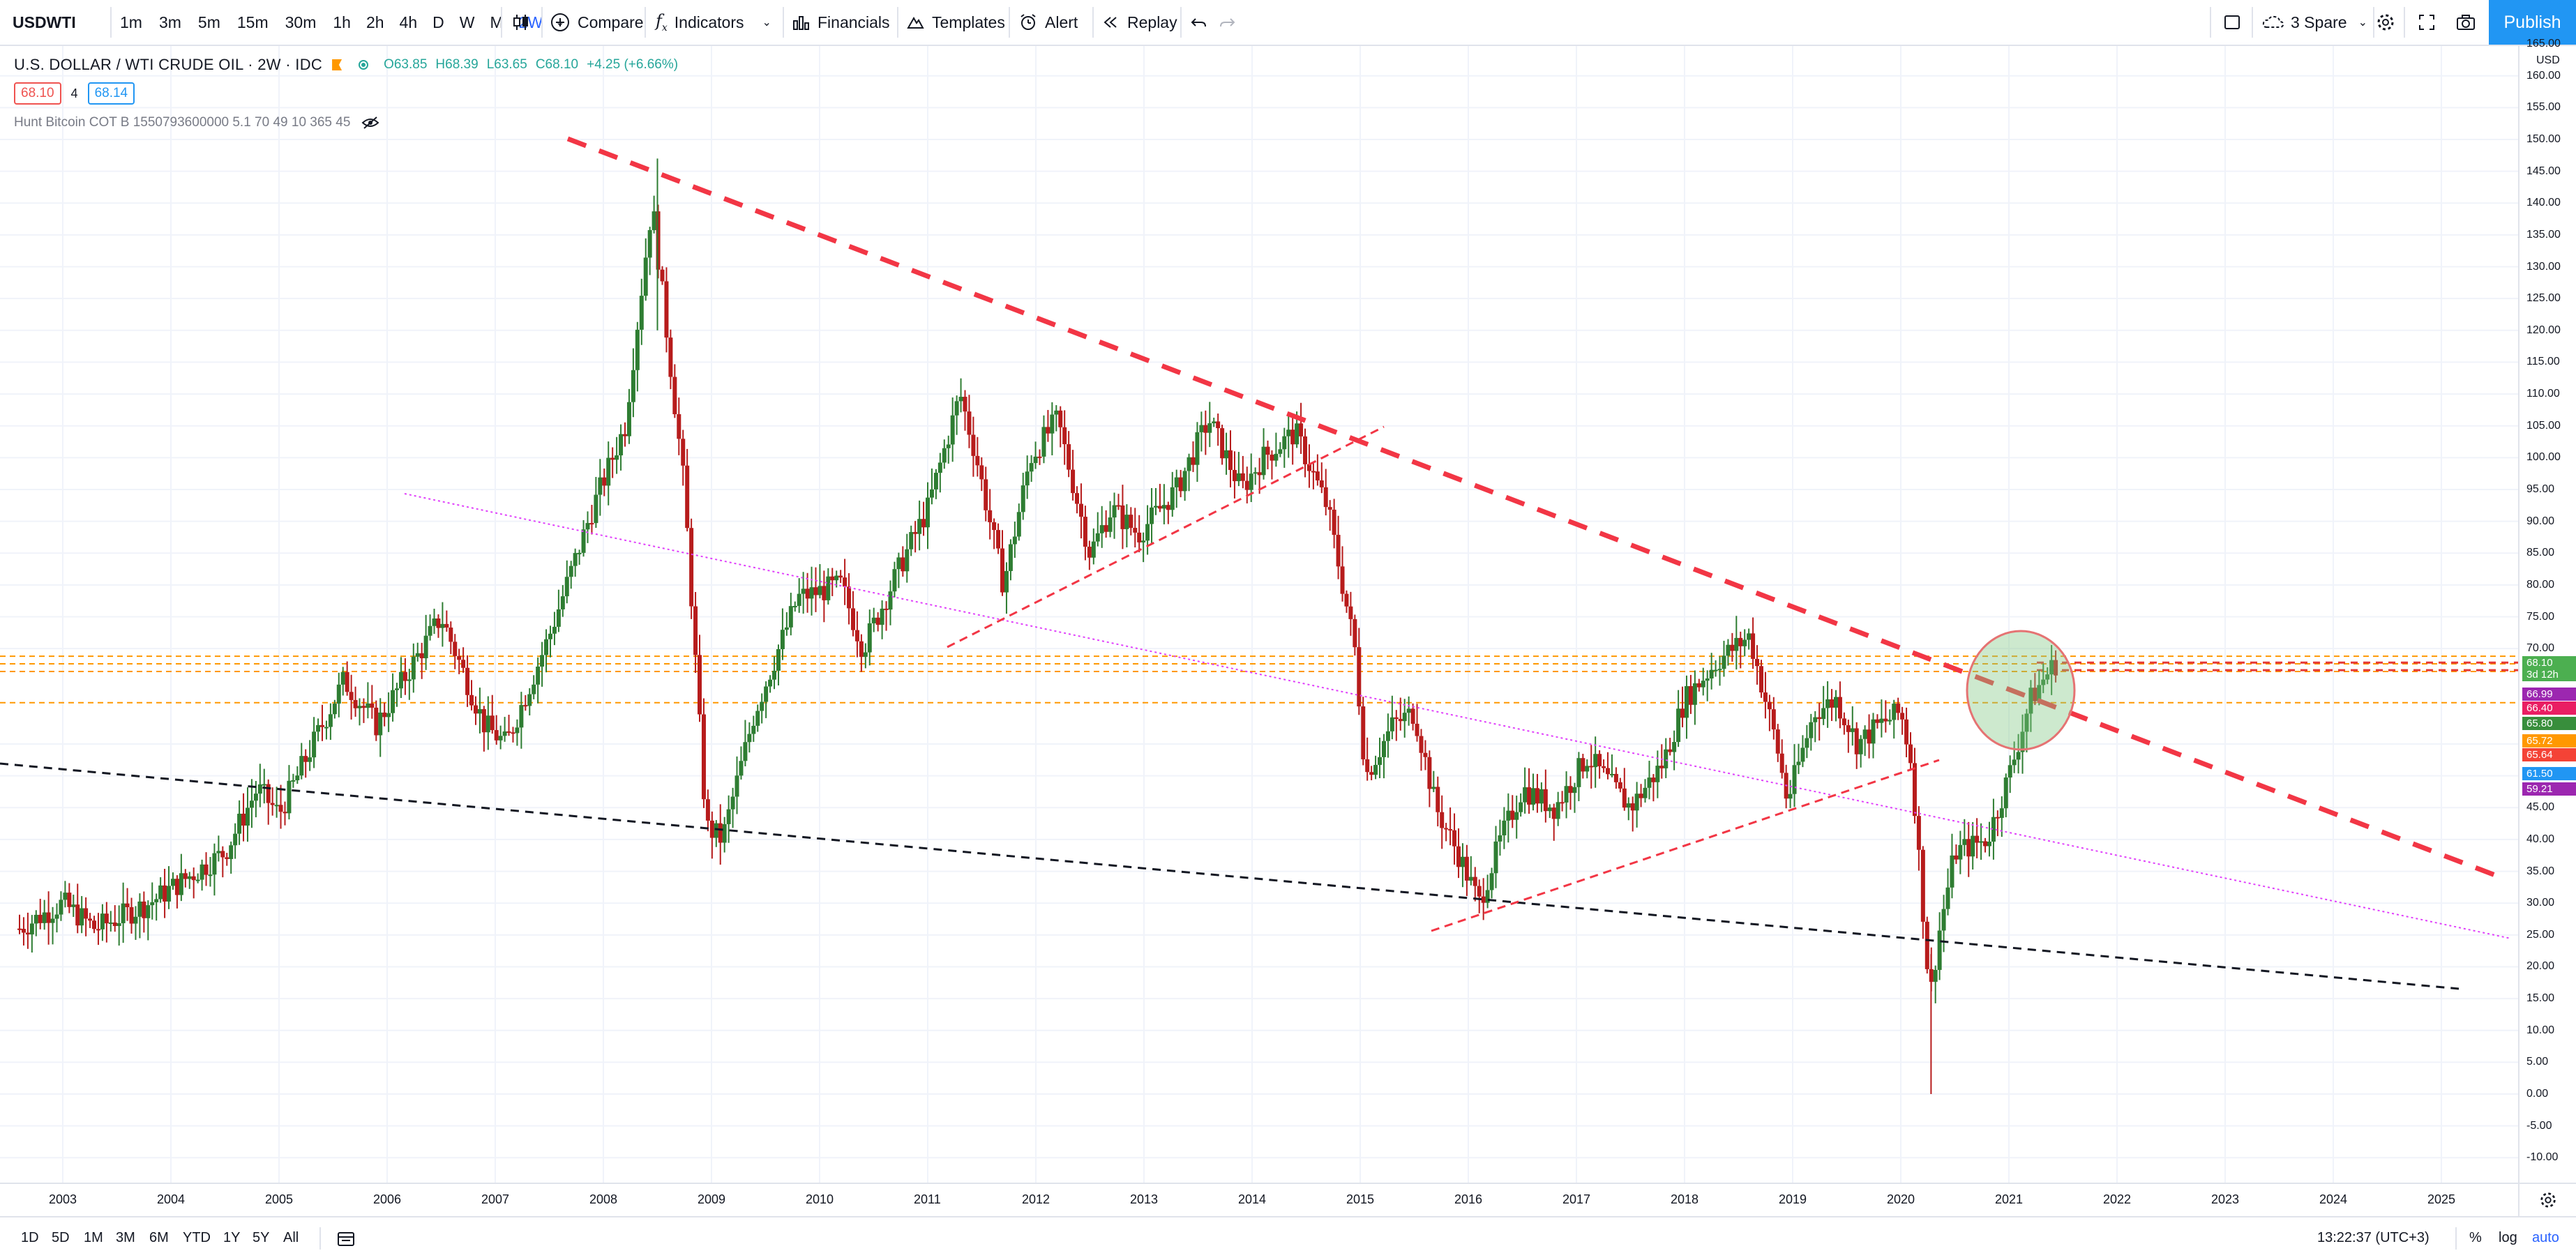 Image resolution: width=2576 pixels, height=1260 pixels. I want to click on interval-1m: 1m, so click(131, 22).